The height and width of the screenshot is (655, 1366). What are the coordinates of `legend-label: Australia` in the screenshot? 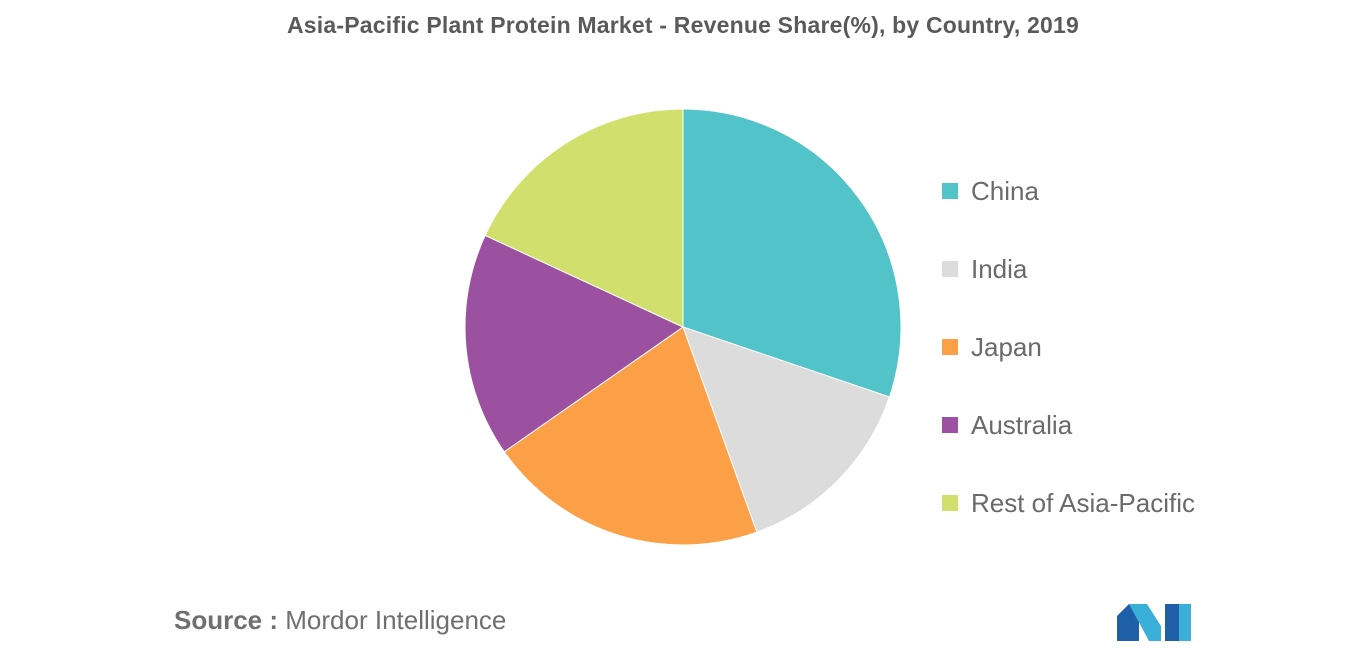 It's located at (1022, 424).